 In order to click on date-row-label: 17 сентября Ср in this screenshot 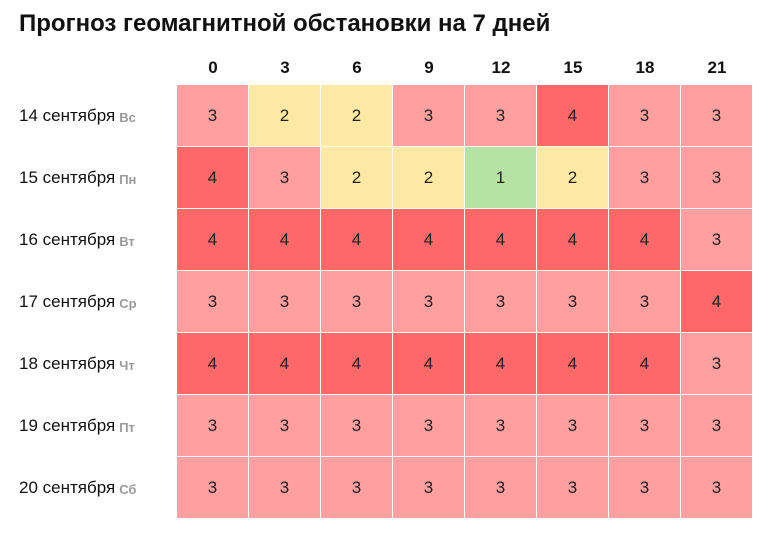, I will do `click(98, 302)`.